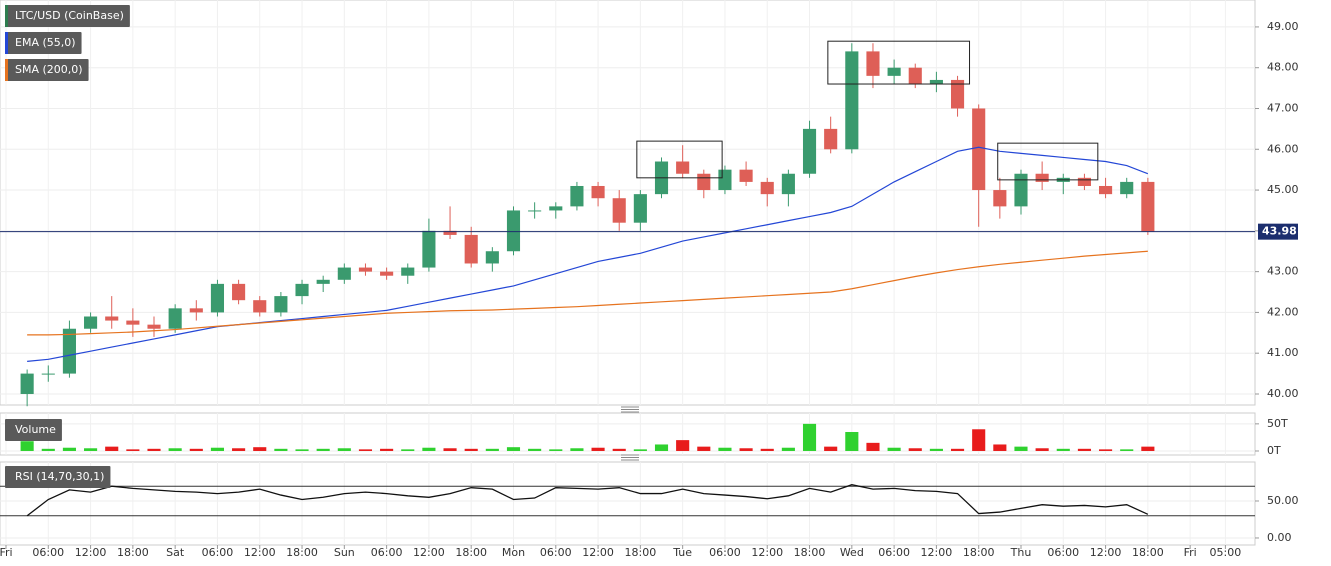  I want to click on legend-label: RSI (14,70,30,1), so click(59, 476).